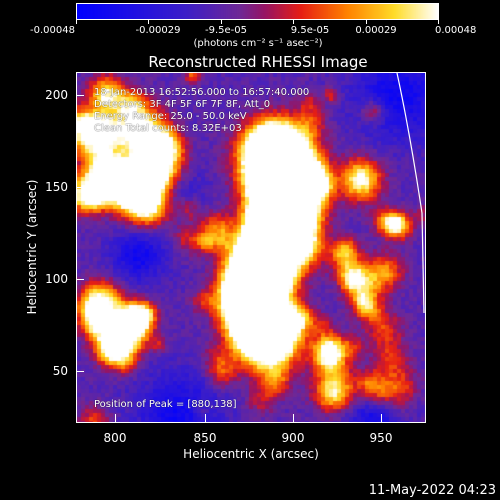 This screenshot has height=500, width=500. I want to click on colorbar-tick-label: -0.00029, so click(158, 30).